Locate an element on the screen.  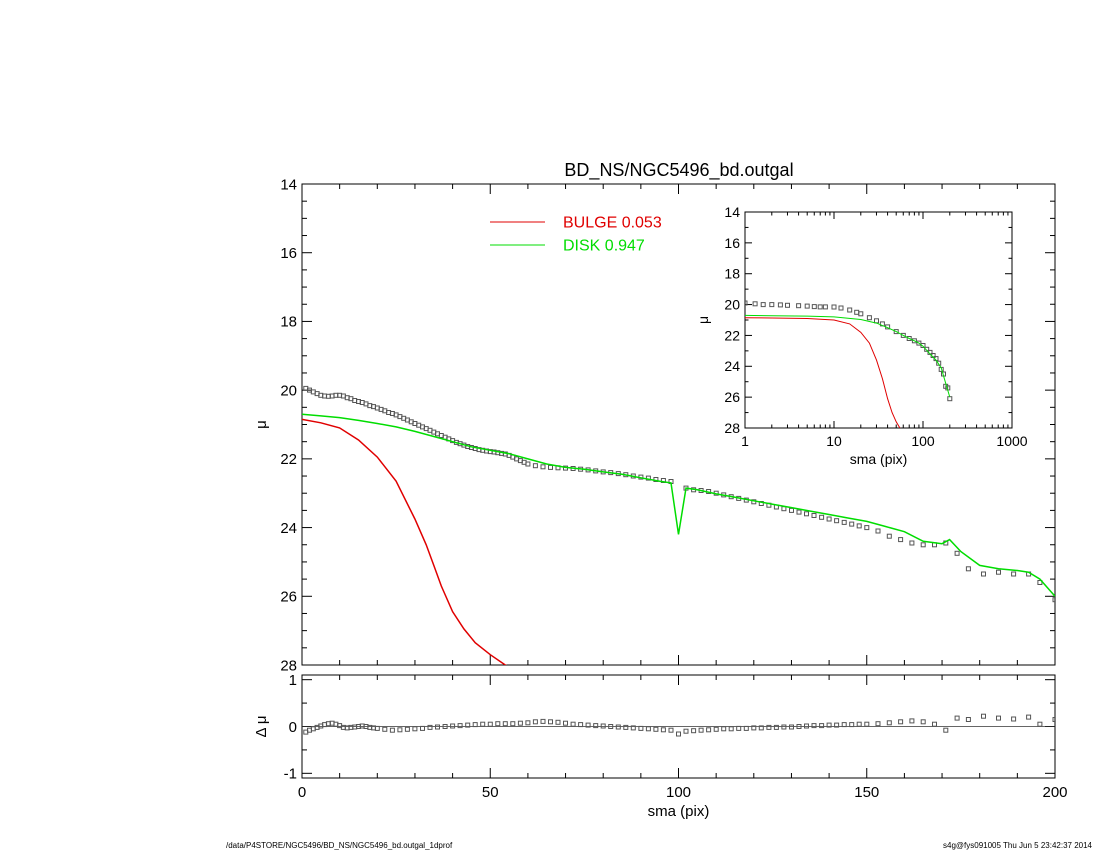
main-panel-ytick-label: 18 is located at coordinates (288, 322).